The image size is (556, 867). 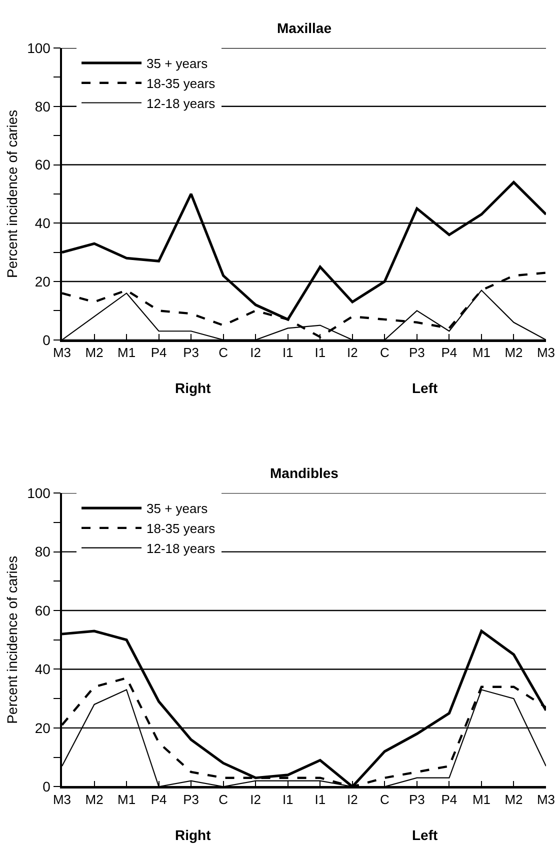 What do you see at coordinates (304, 28) in the screenshot?
I see `chart-title: Maxillae` at bounding box center [304, 28].